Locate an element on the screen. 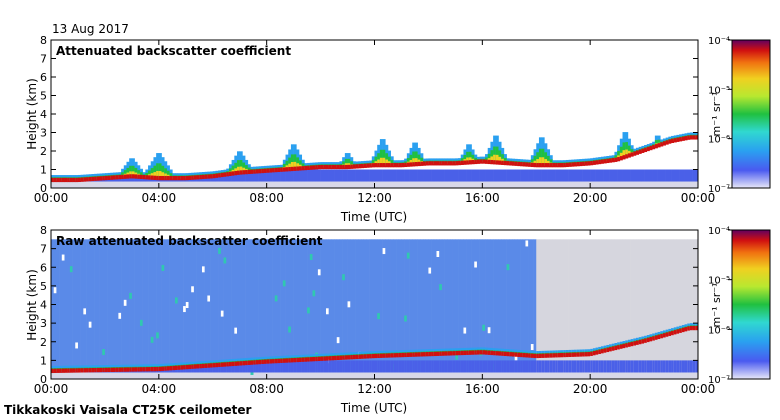  colorbar: 10⁻⁷ 10⁻⁶ 10⁻⁵ 10⁻⁴ is located at coordinates (739, 115).